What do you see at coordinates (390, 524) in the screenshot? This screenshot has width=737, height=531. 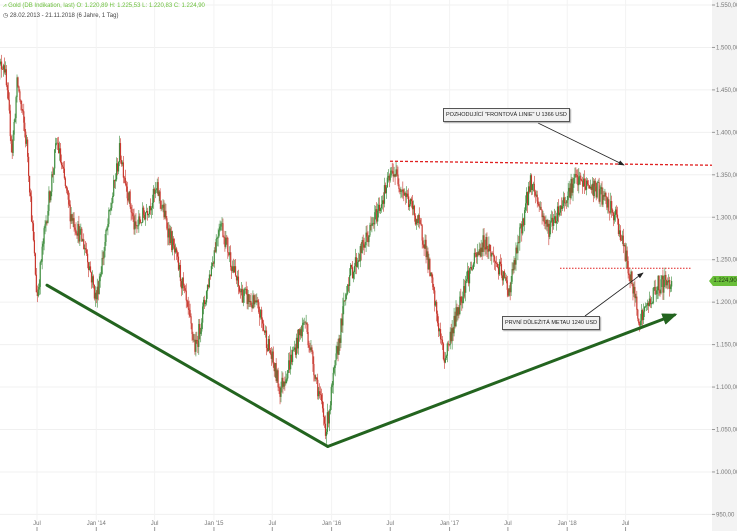 I see `x-tick-label: Jul` at bounding box center [390, 524].